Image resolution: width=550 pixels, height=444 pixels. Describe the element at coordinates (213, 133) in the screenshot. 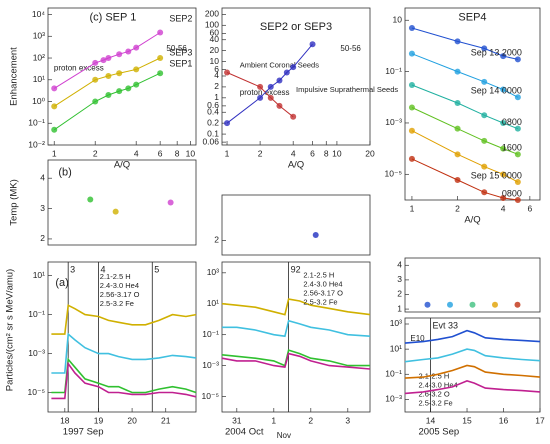

I see `y-tick-label: 0.1` at that location.